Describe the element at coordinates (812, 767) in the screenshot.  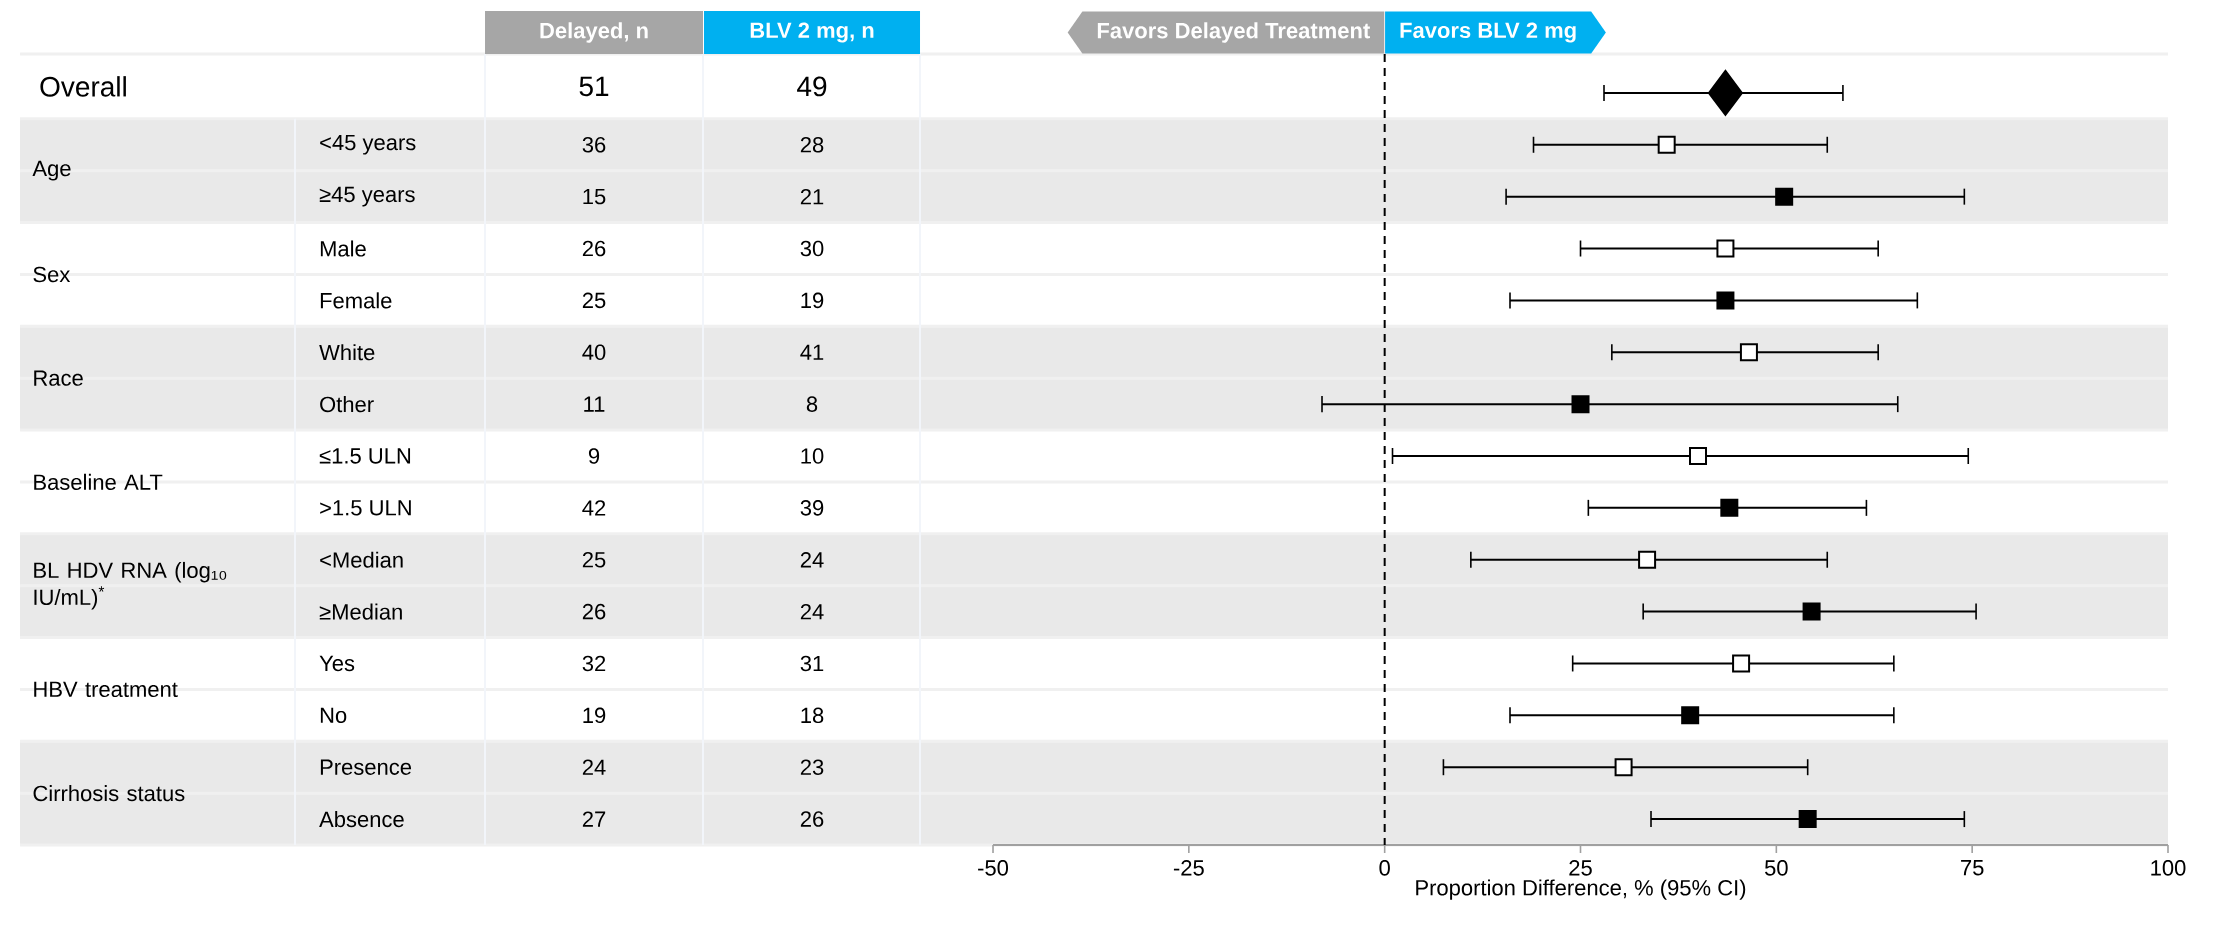
I see `data-label: 23` at that location.